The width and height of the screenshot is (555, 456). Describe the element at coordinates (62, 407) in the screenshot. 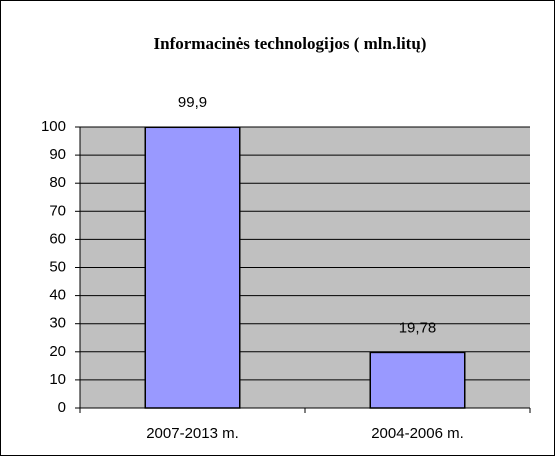

I see `y-tick-label: 0` at that location.